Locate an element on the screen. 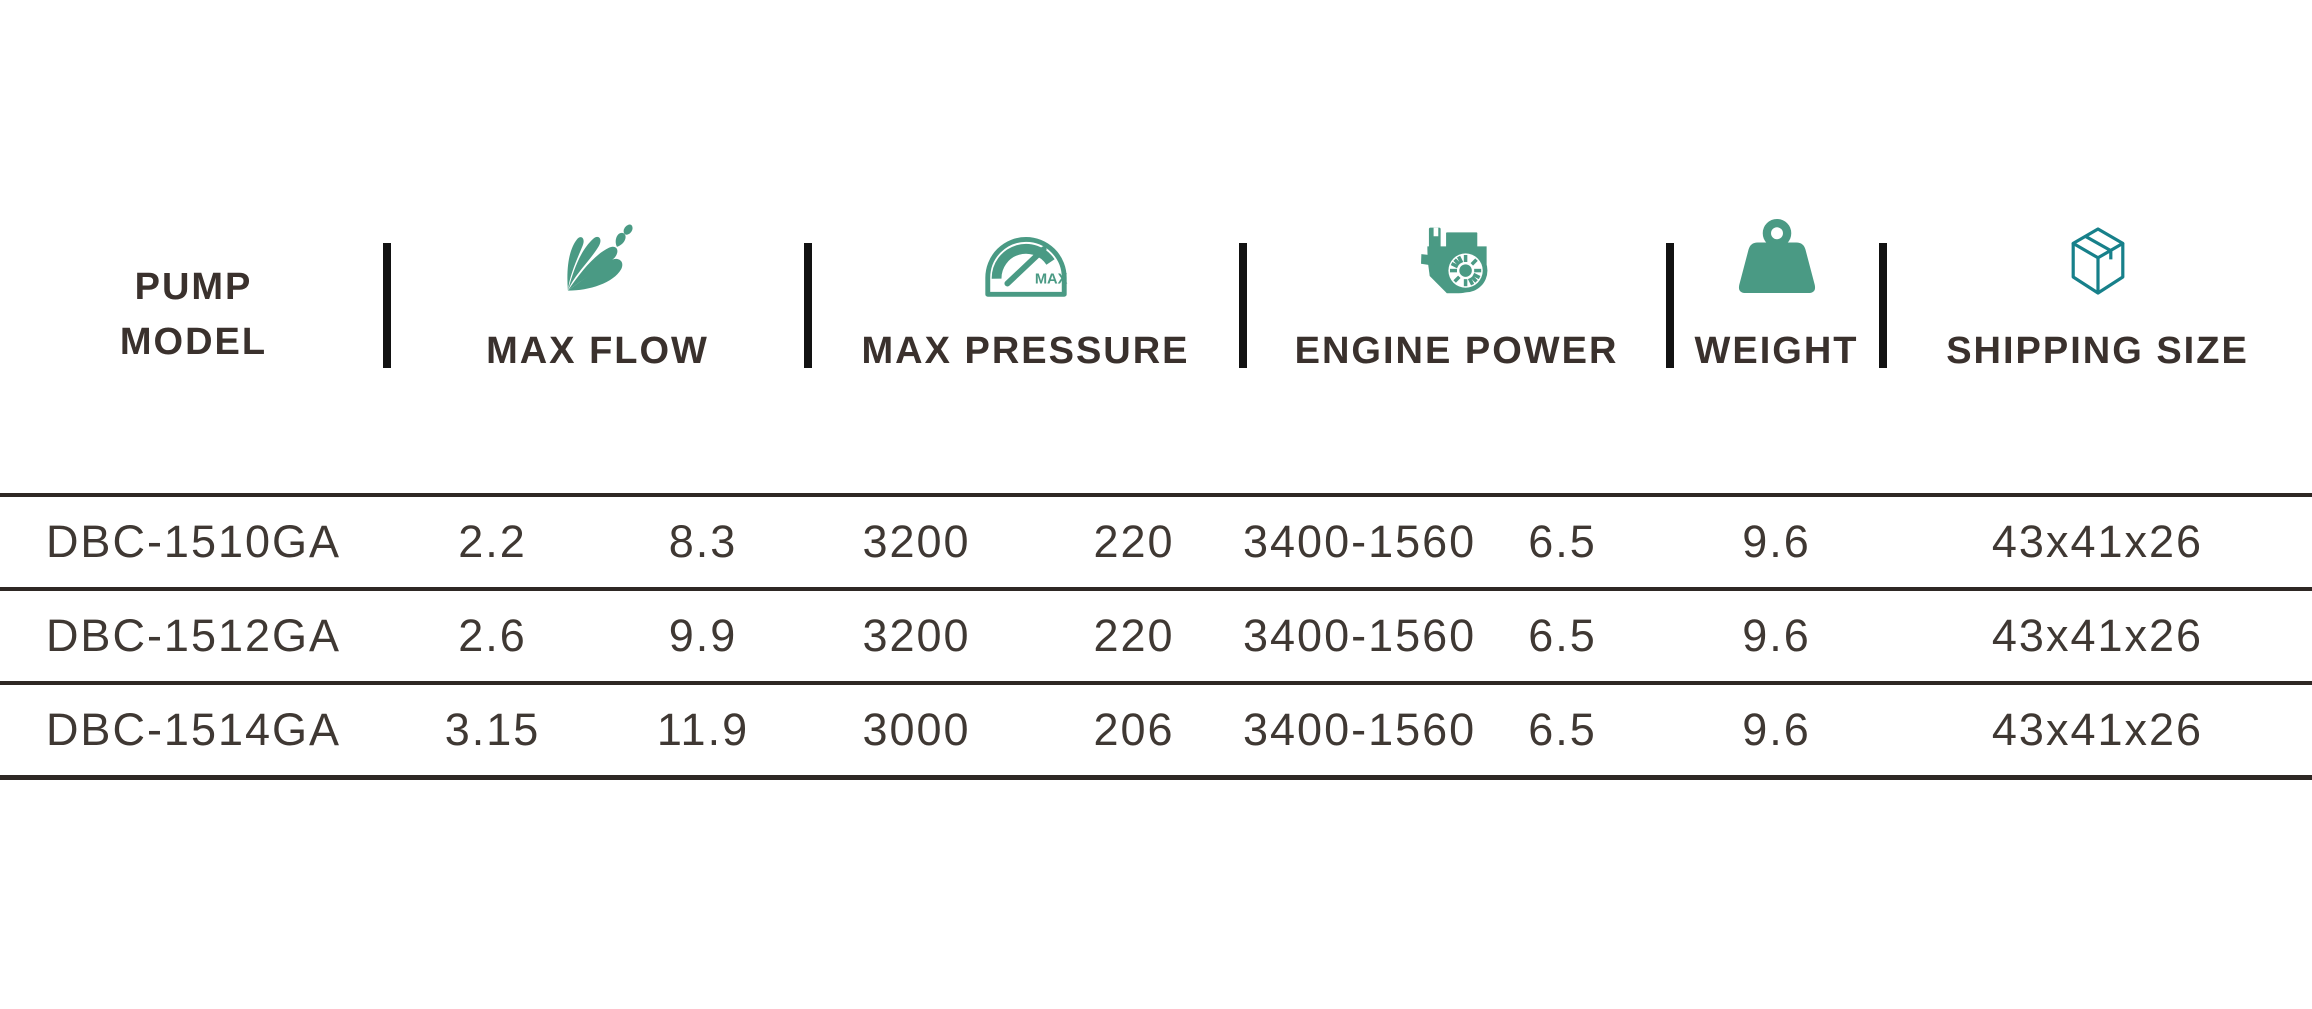  pump-model-line1: PUMP is located at coordinates (193, 286).